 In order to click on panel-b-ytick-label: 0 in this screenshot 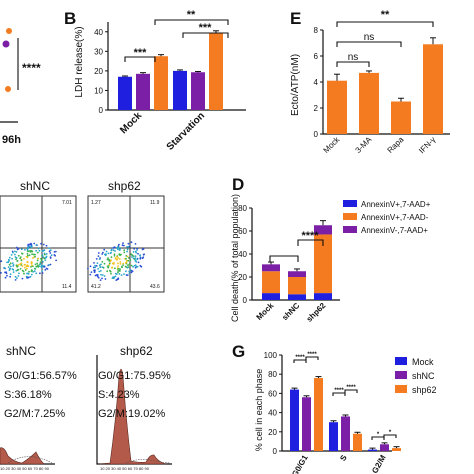, I will do `click(101, 110)`.